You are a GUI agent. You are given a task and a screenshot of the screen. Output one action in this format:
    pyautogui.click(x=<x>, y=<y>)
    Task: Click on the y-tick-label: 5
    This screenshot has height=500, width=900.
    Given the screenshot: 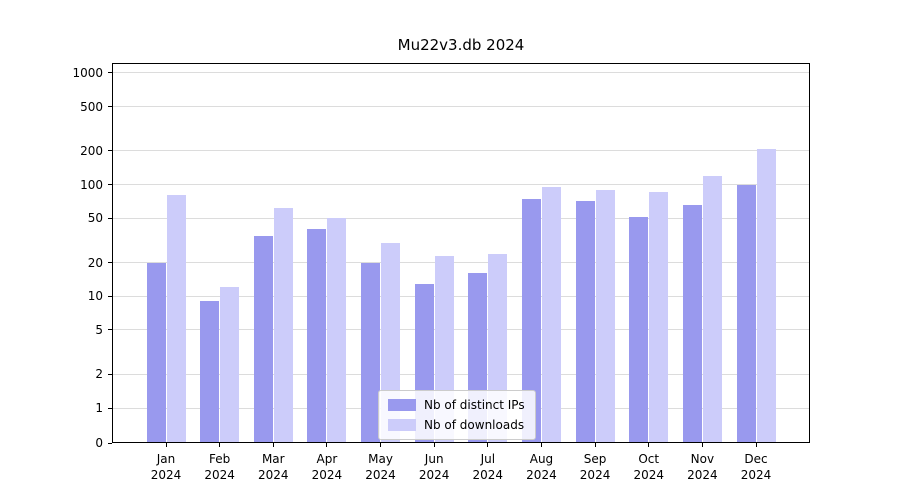 What is the action you would take?
    pyautogui.click(x=99, y=329)
    